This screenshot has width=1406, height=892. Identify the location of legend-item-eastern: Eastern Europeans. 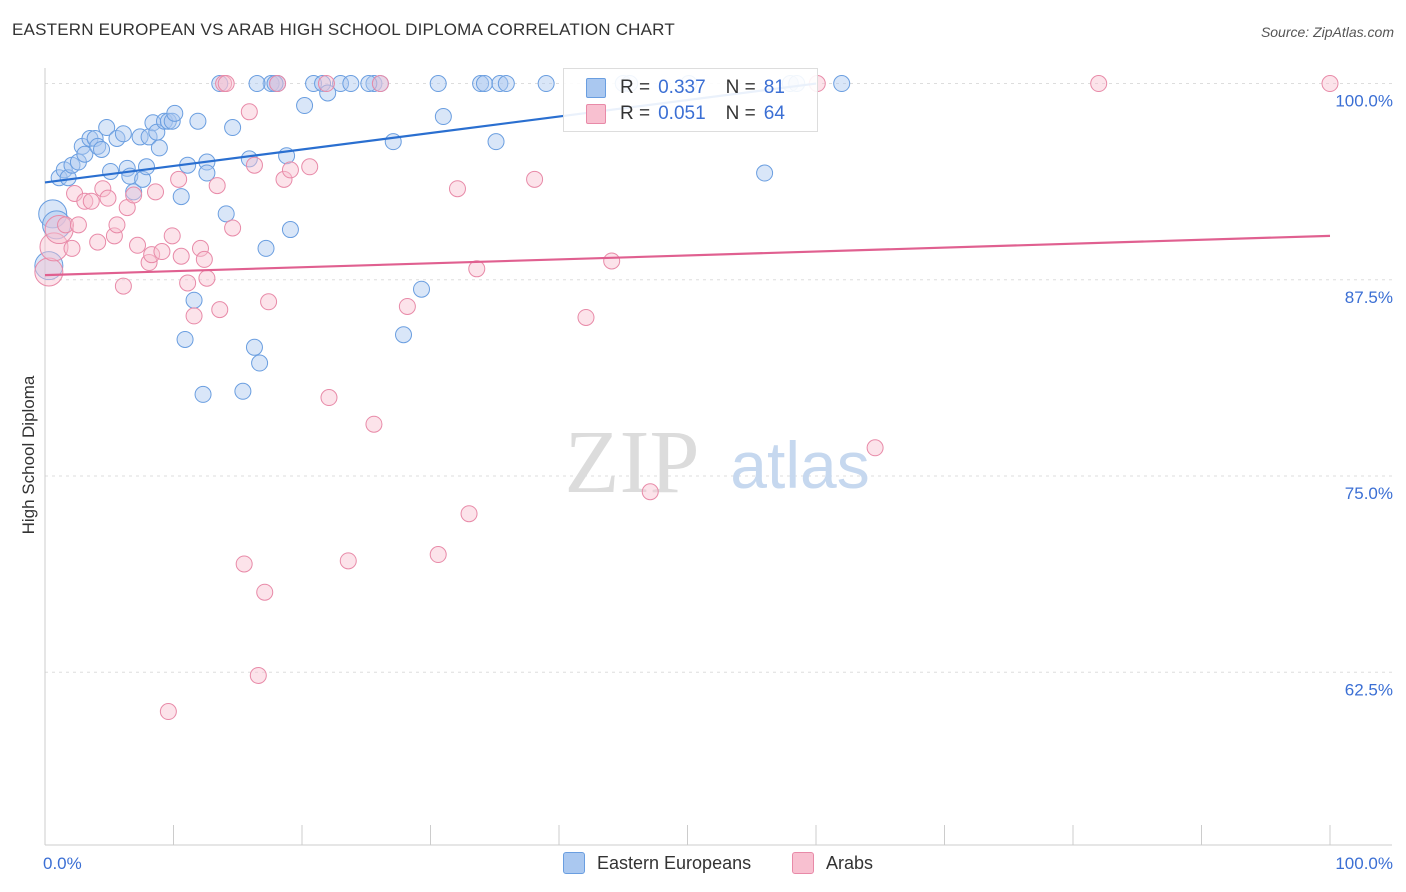
(657, 863).